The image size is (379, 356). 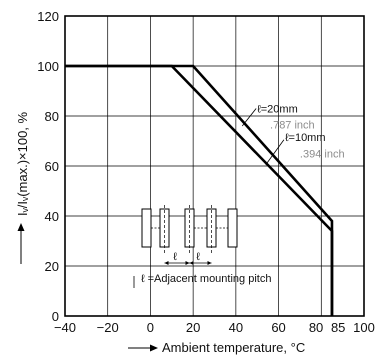 I want to click on x-tick-label: 60, so click(x=278, y=327).